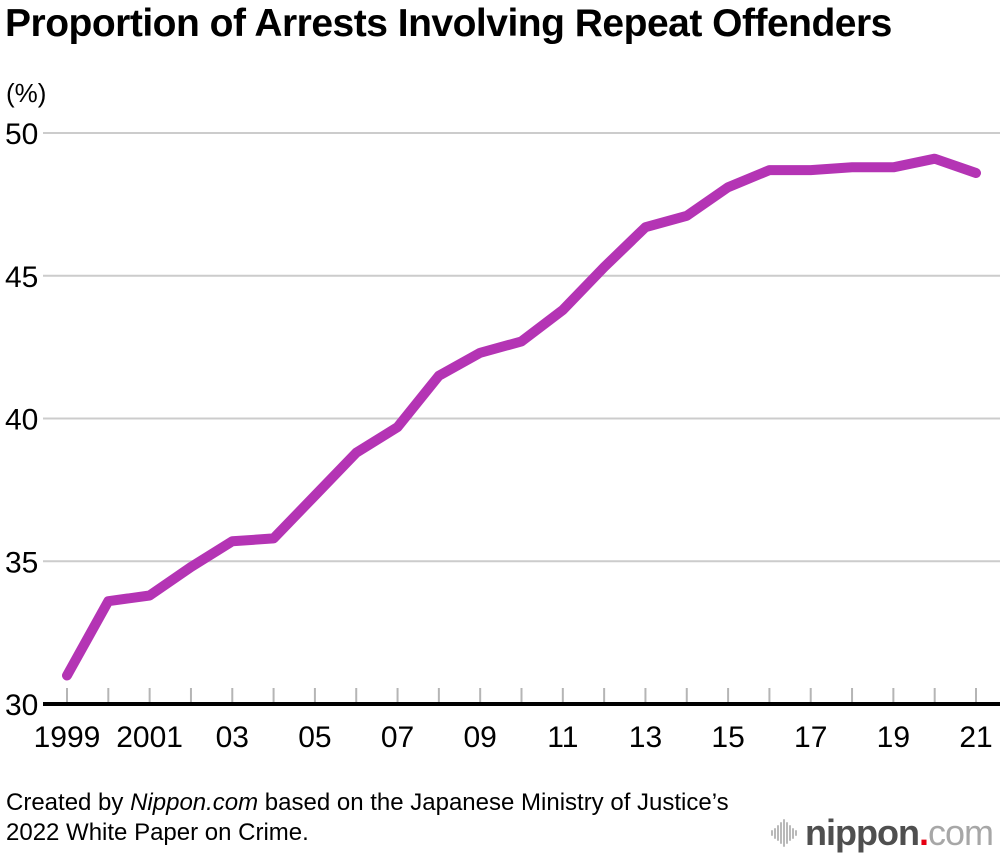 This screenshot has height=856, width=1000. Describe the element at coordinates (899, 832) in the screenshot. I see `logo-wordmark: nippon.com` at that location.